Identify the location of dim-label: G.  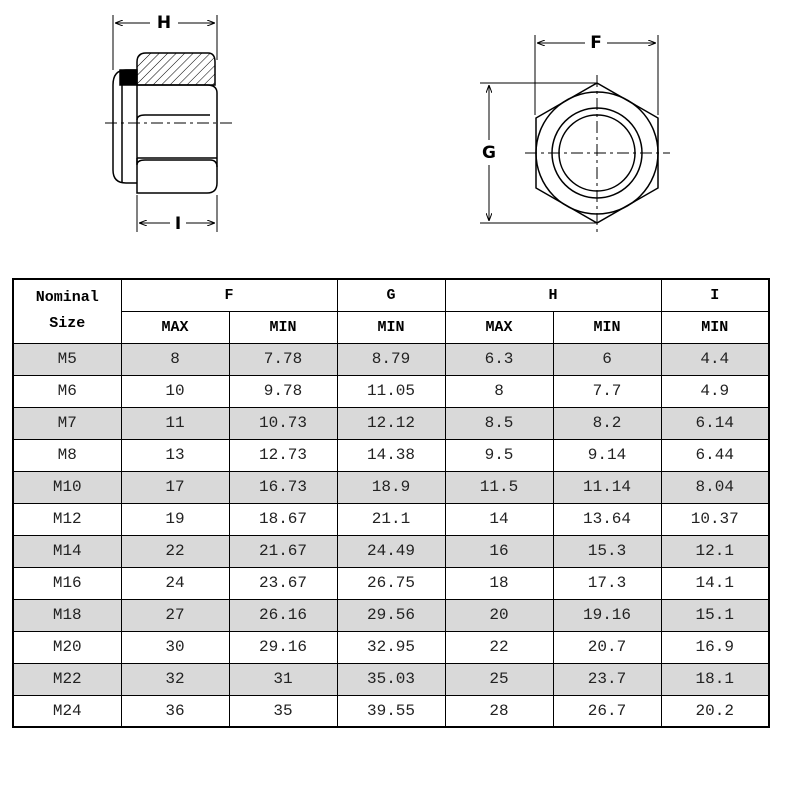
(489, 153).